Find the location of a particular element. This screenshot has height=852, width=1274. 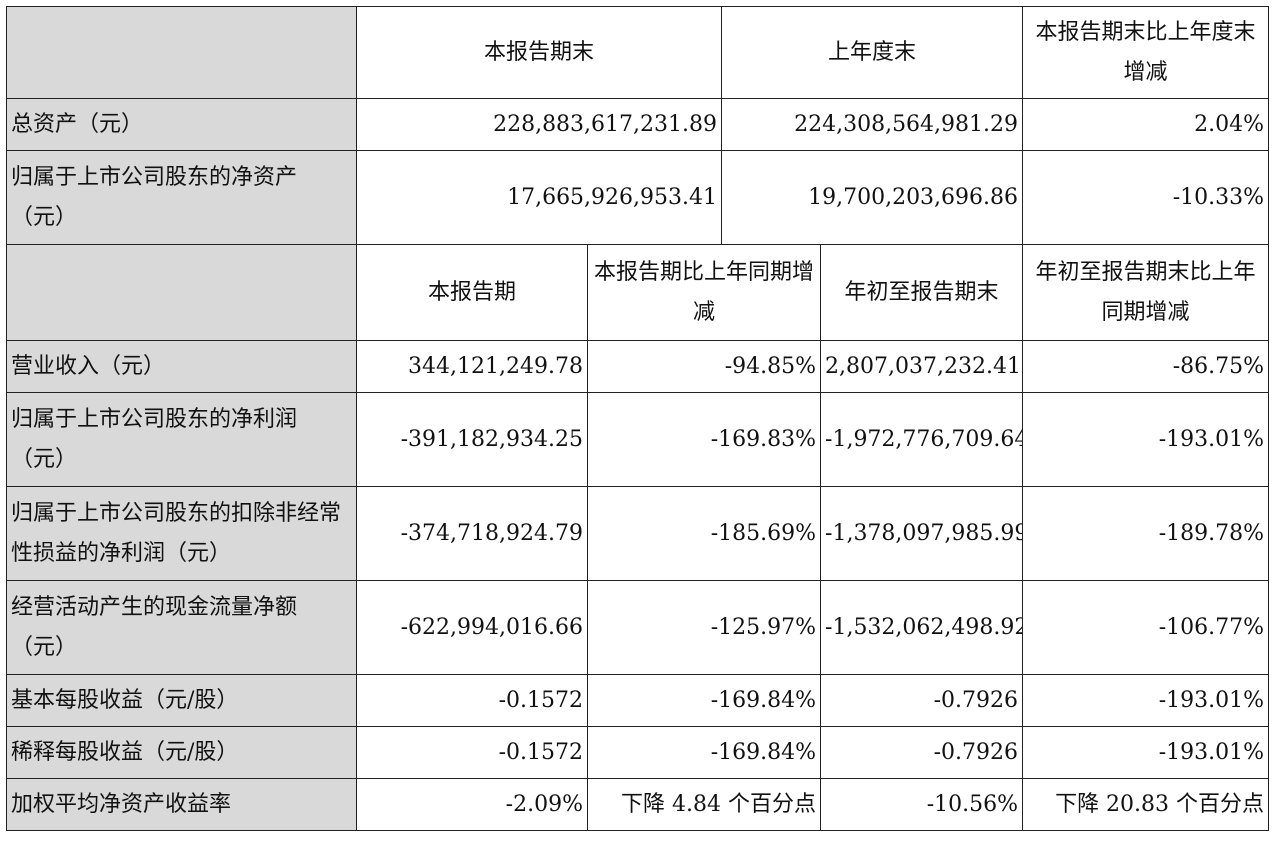

row-label: 加权平均净资产收益率 is located at coordinates (181, 804).